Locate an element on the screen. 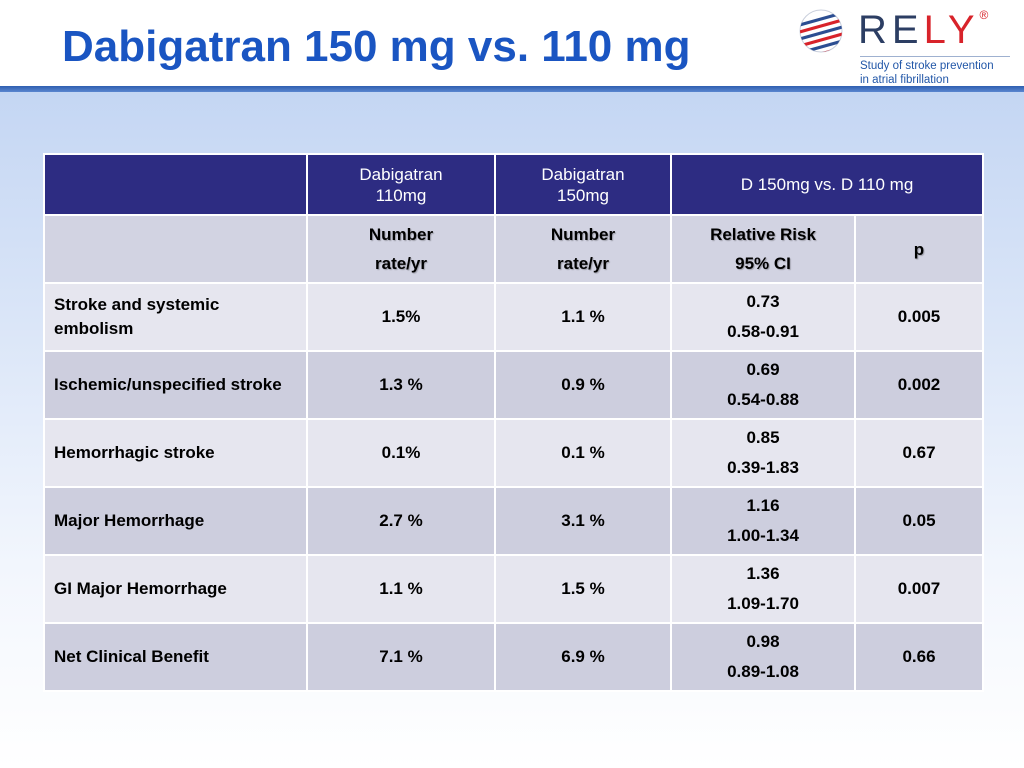 The height and width of the screenshot is (768, 1024). subheader-p: p is located at coordinates (919, 249).